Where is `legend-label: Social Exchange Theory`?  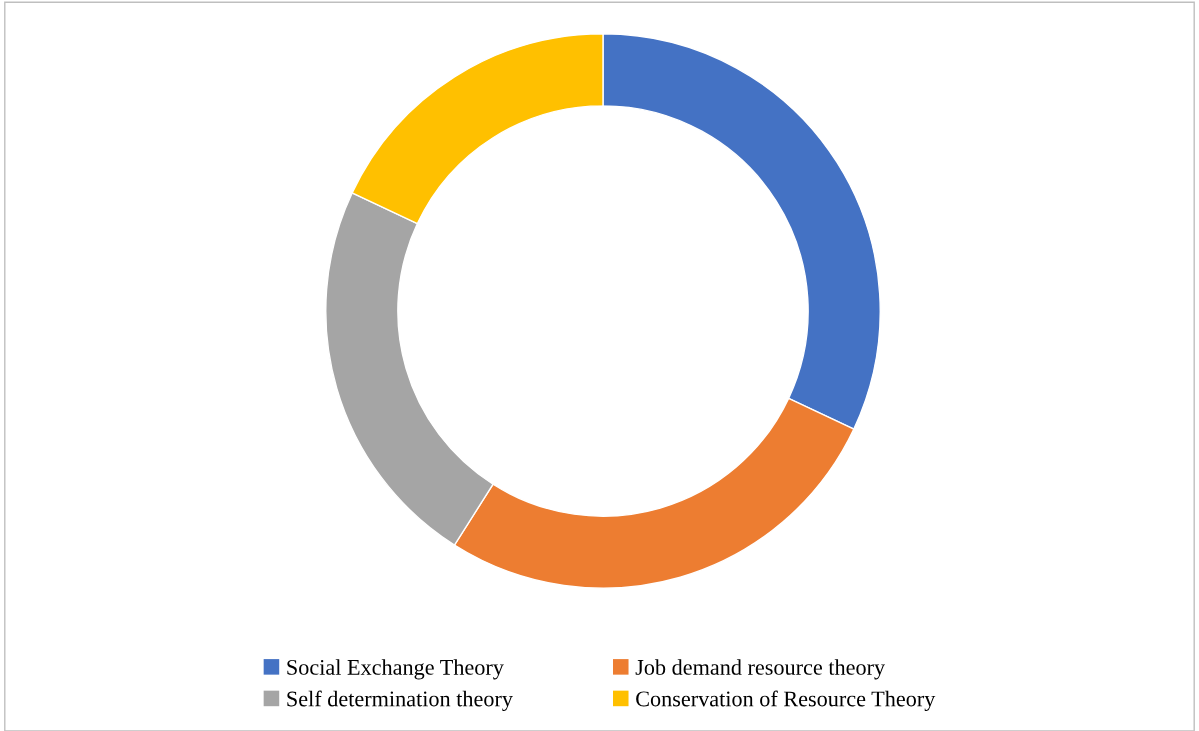 legend-label: Social Exchange Theory is located at coordinates (395, 669).